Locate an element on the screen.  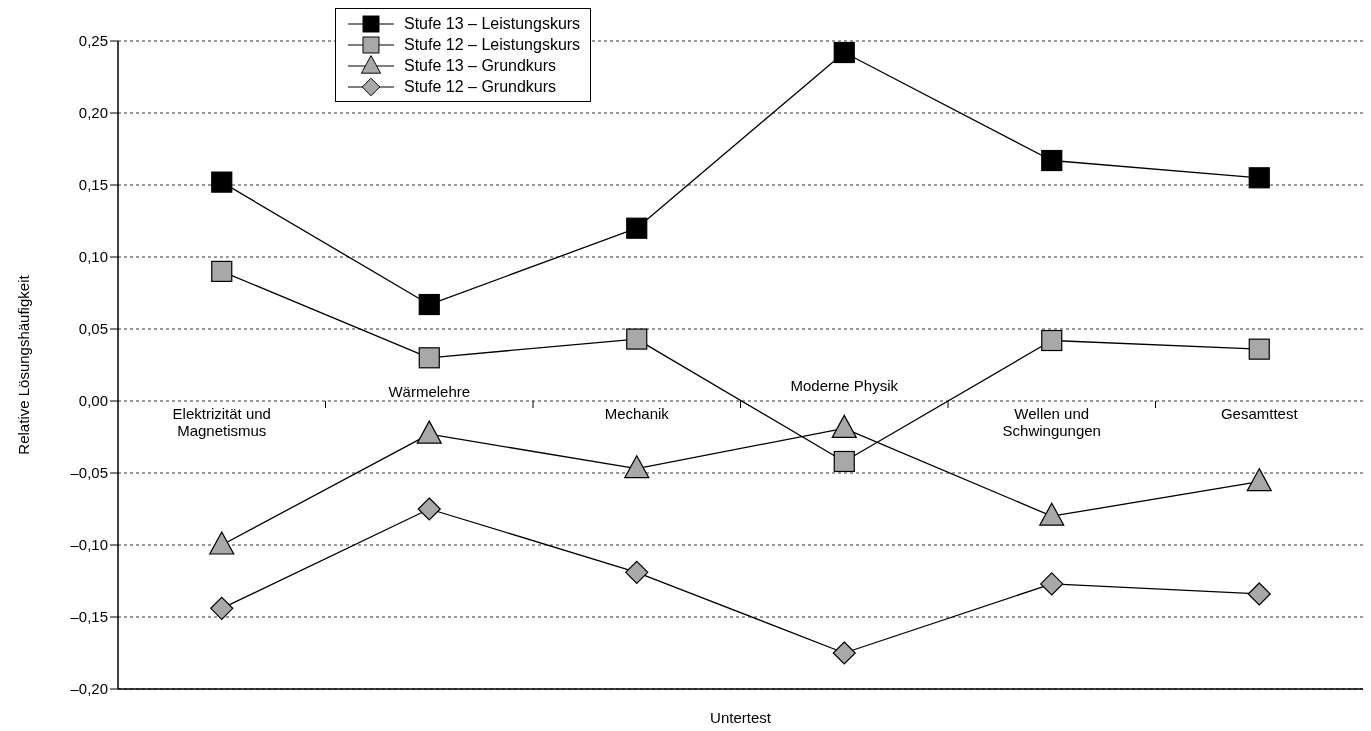
y-tick-label: 0,15 is located at coordinates (93, 185).